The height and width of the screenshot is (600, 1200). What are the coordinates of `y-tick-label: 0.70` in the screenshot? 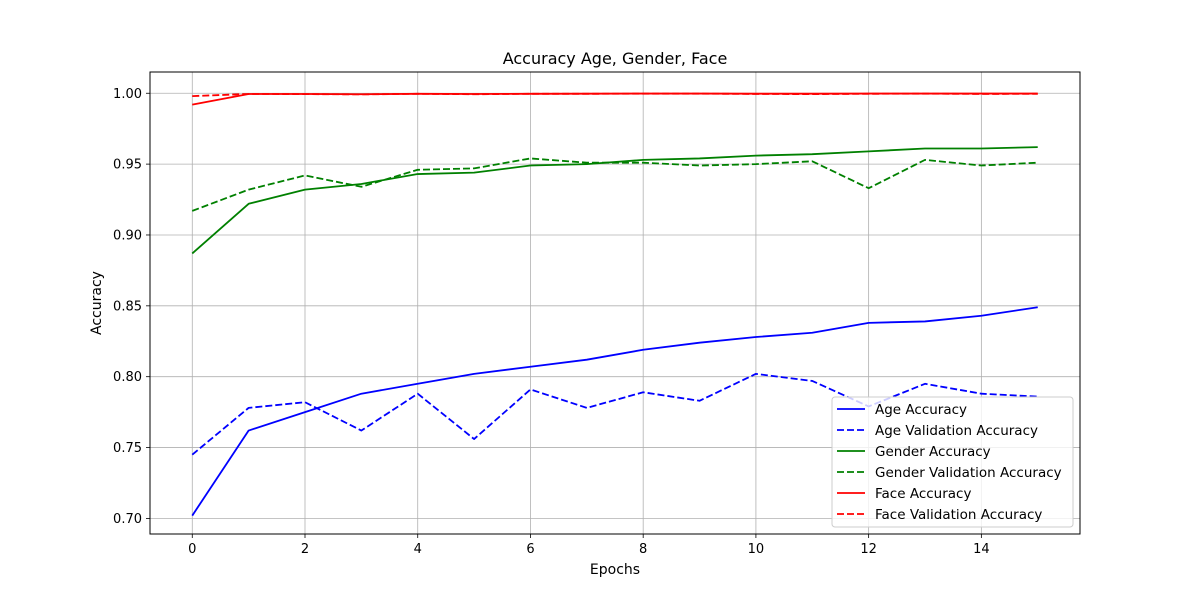 It's located at (127, 519).